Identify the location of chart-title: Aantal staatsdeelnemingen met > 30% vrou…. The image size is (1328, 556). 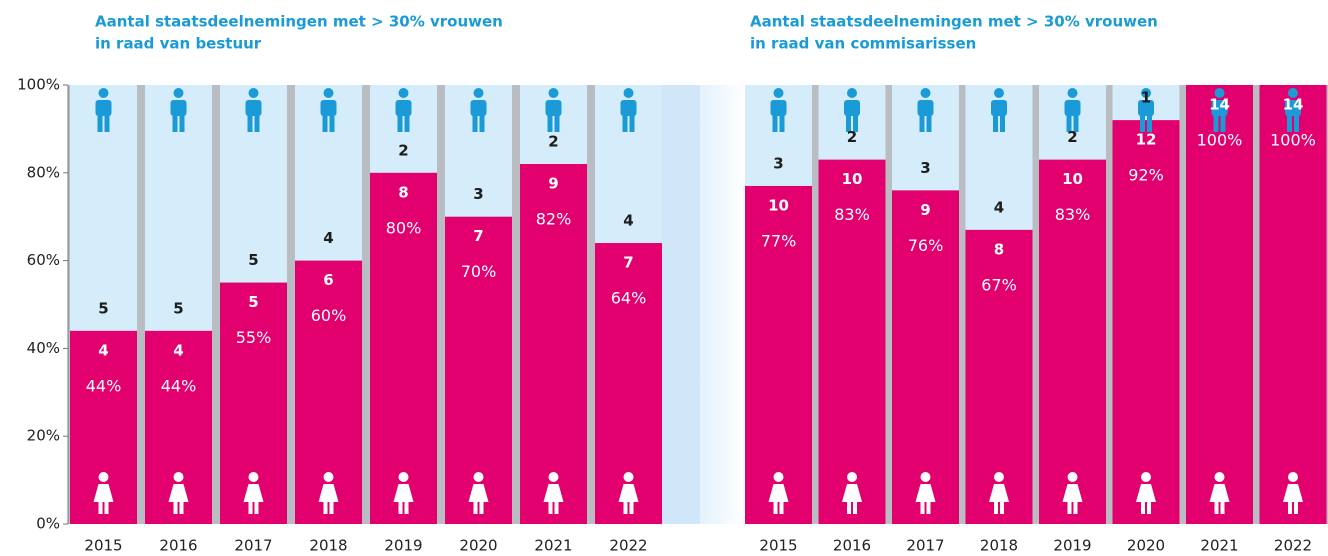
(954, 22).